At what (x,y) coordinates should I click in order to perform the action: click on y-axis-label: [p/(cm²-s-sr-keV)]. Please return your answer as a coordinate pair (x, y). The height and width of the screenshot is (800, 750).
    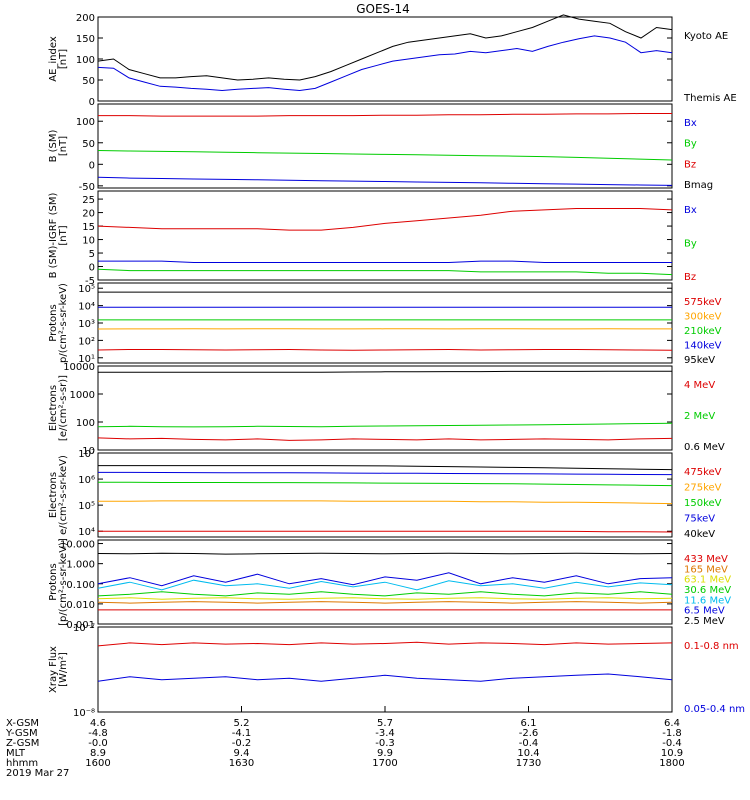
    Looking at the image, I should click on (63, 582).